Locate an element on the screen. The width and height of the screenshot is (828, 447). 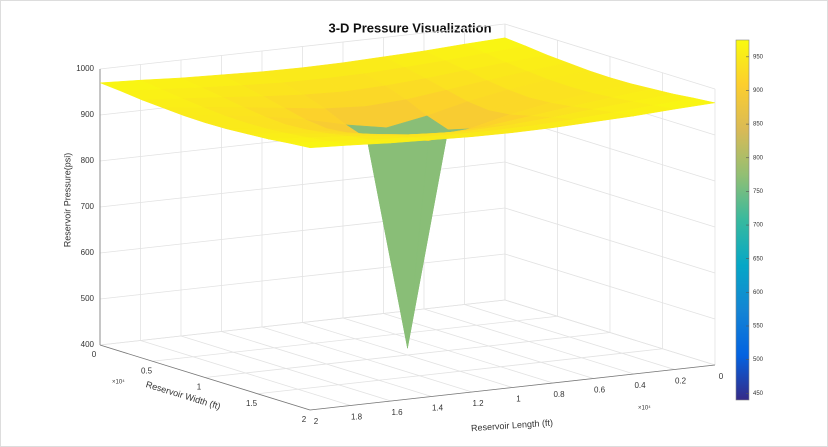
x-tick-label: 2 is located at coordinates (316, 421).